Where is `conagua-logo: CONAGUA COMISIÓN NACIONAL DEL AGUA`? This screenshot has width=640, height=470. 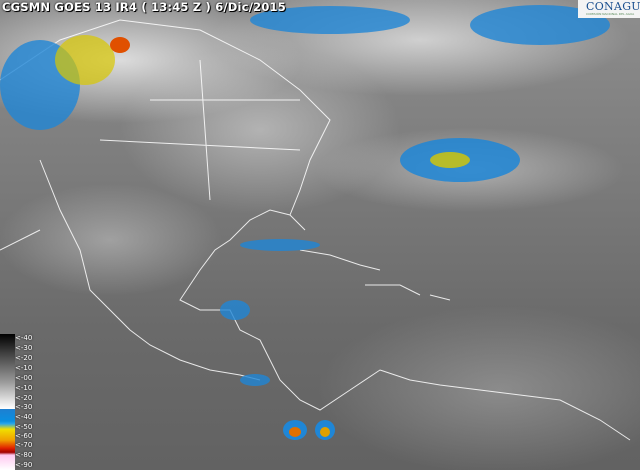
conagua-logo: CONAGUA COMISIÓN NACIONAL DEL AGUA is located at coordinates (609, 9).